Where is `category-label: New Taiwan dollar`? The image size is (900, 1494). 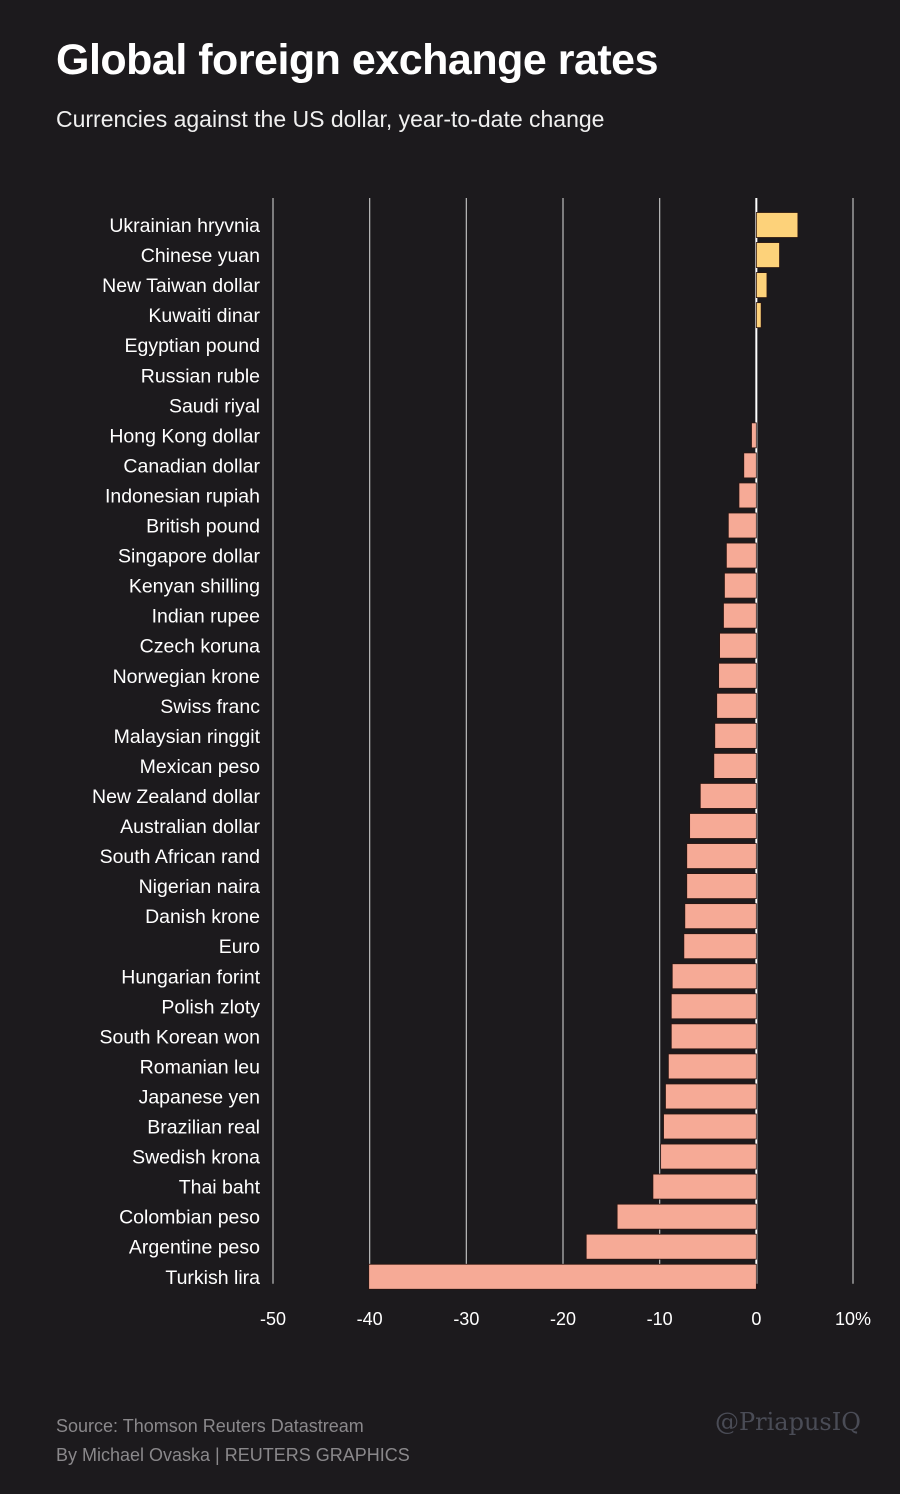
category-label: New Taiwan dollar is located at coordinates (181, 286).